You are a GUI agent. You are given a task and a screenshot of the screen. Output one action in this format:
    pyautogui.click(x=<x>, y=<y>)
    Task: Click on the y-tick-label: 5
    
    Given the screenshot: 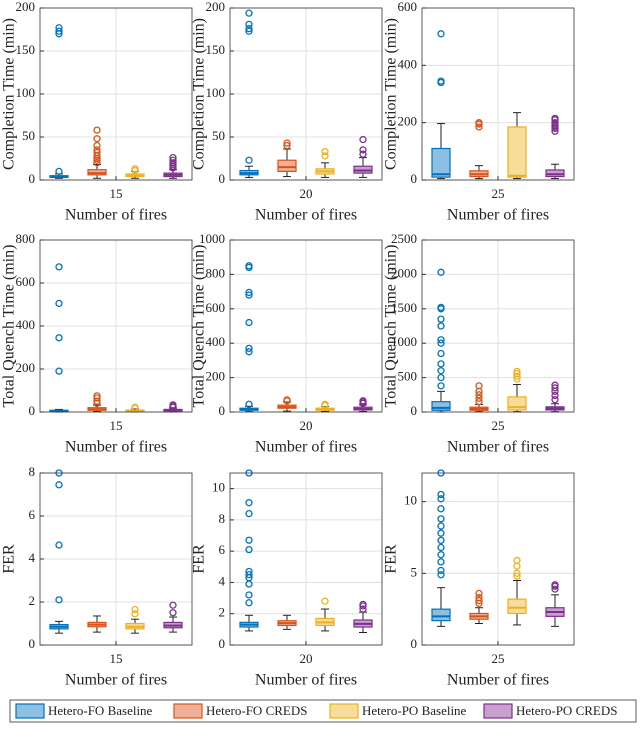 What is the action you would take?
    pyautogui.click(x=414, y=571)
    